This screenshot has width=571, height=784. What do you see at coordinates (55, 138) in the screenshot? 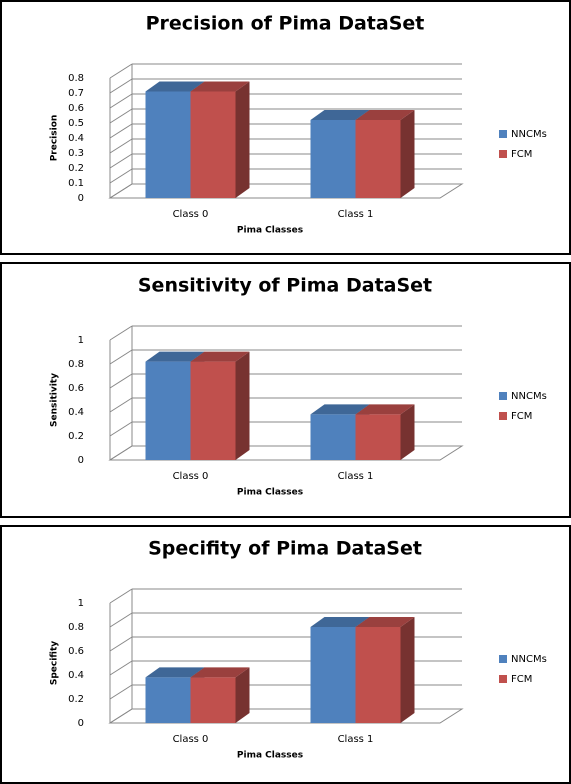
I see `y-axis-label: Precision` at bounding box center [55, 138].